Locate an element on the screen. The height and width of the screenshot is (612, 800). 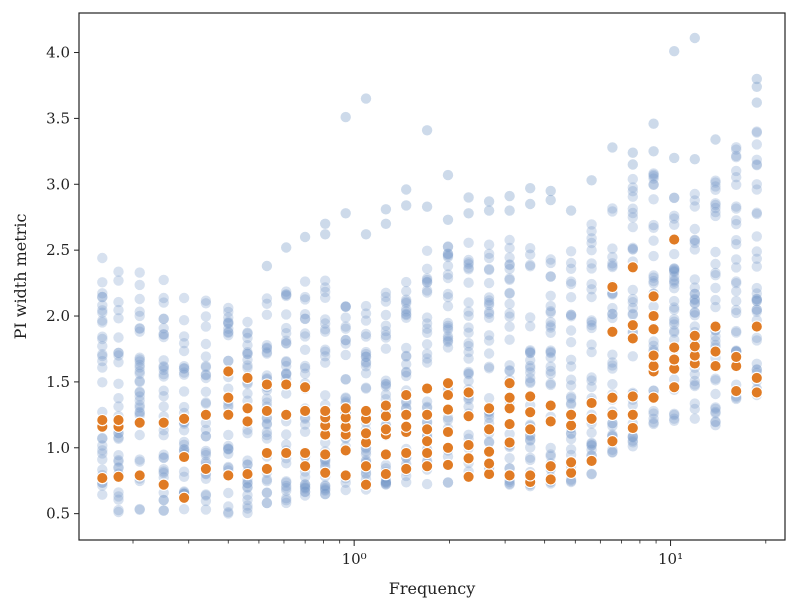
y-tick-label: 2.0 is located at coordinates (58, 316).